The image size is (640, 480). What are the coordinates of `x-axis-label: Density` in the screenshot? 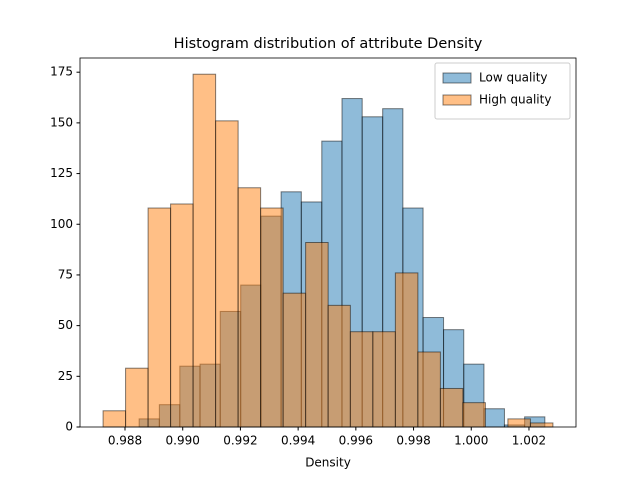 It's located at (328, 463).